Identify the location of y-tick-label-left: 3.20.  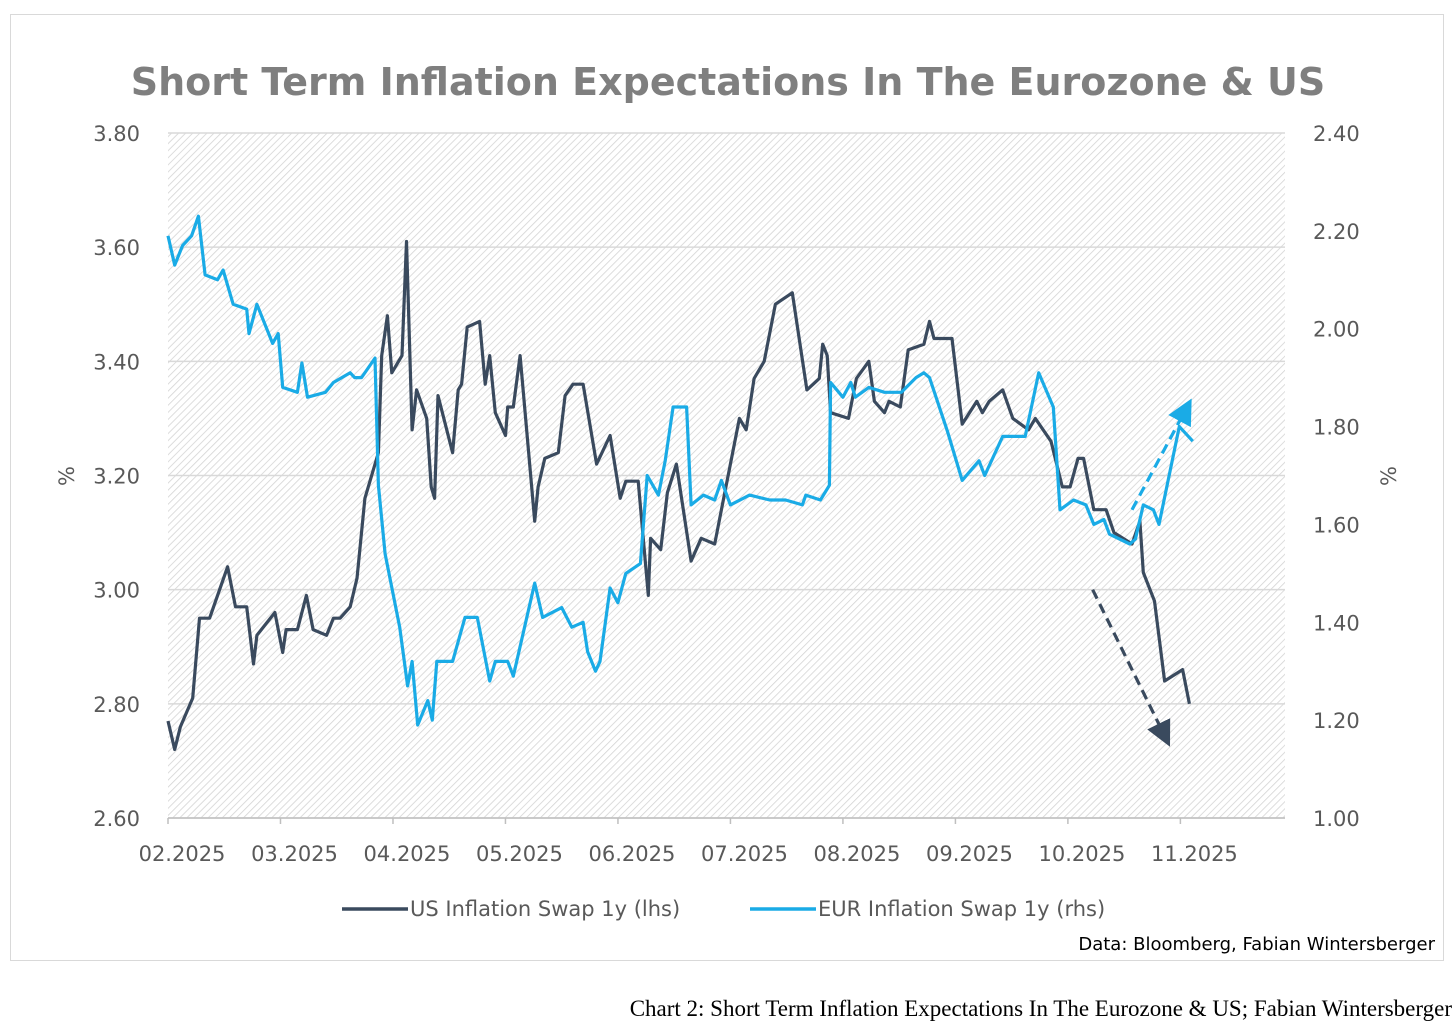
(116, 477).